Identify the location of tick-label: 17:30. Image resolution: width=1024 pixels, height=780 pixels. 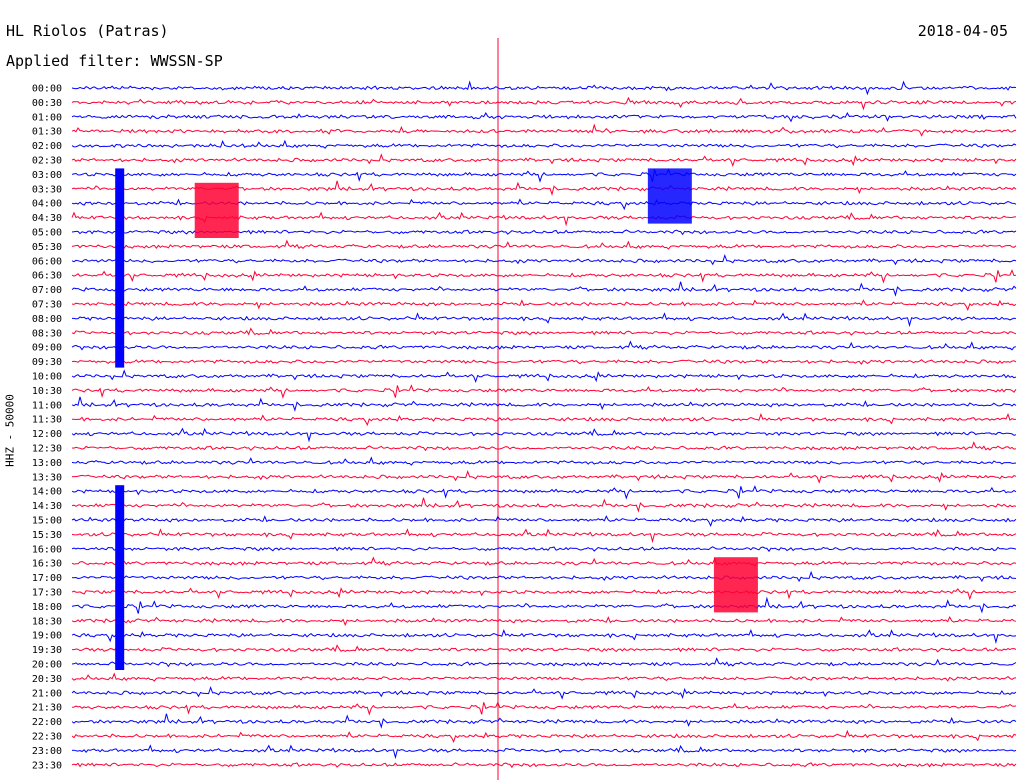
(47, 593).